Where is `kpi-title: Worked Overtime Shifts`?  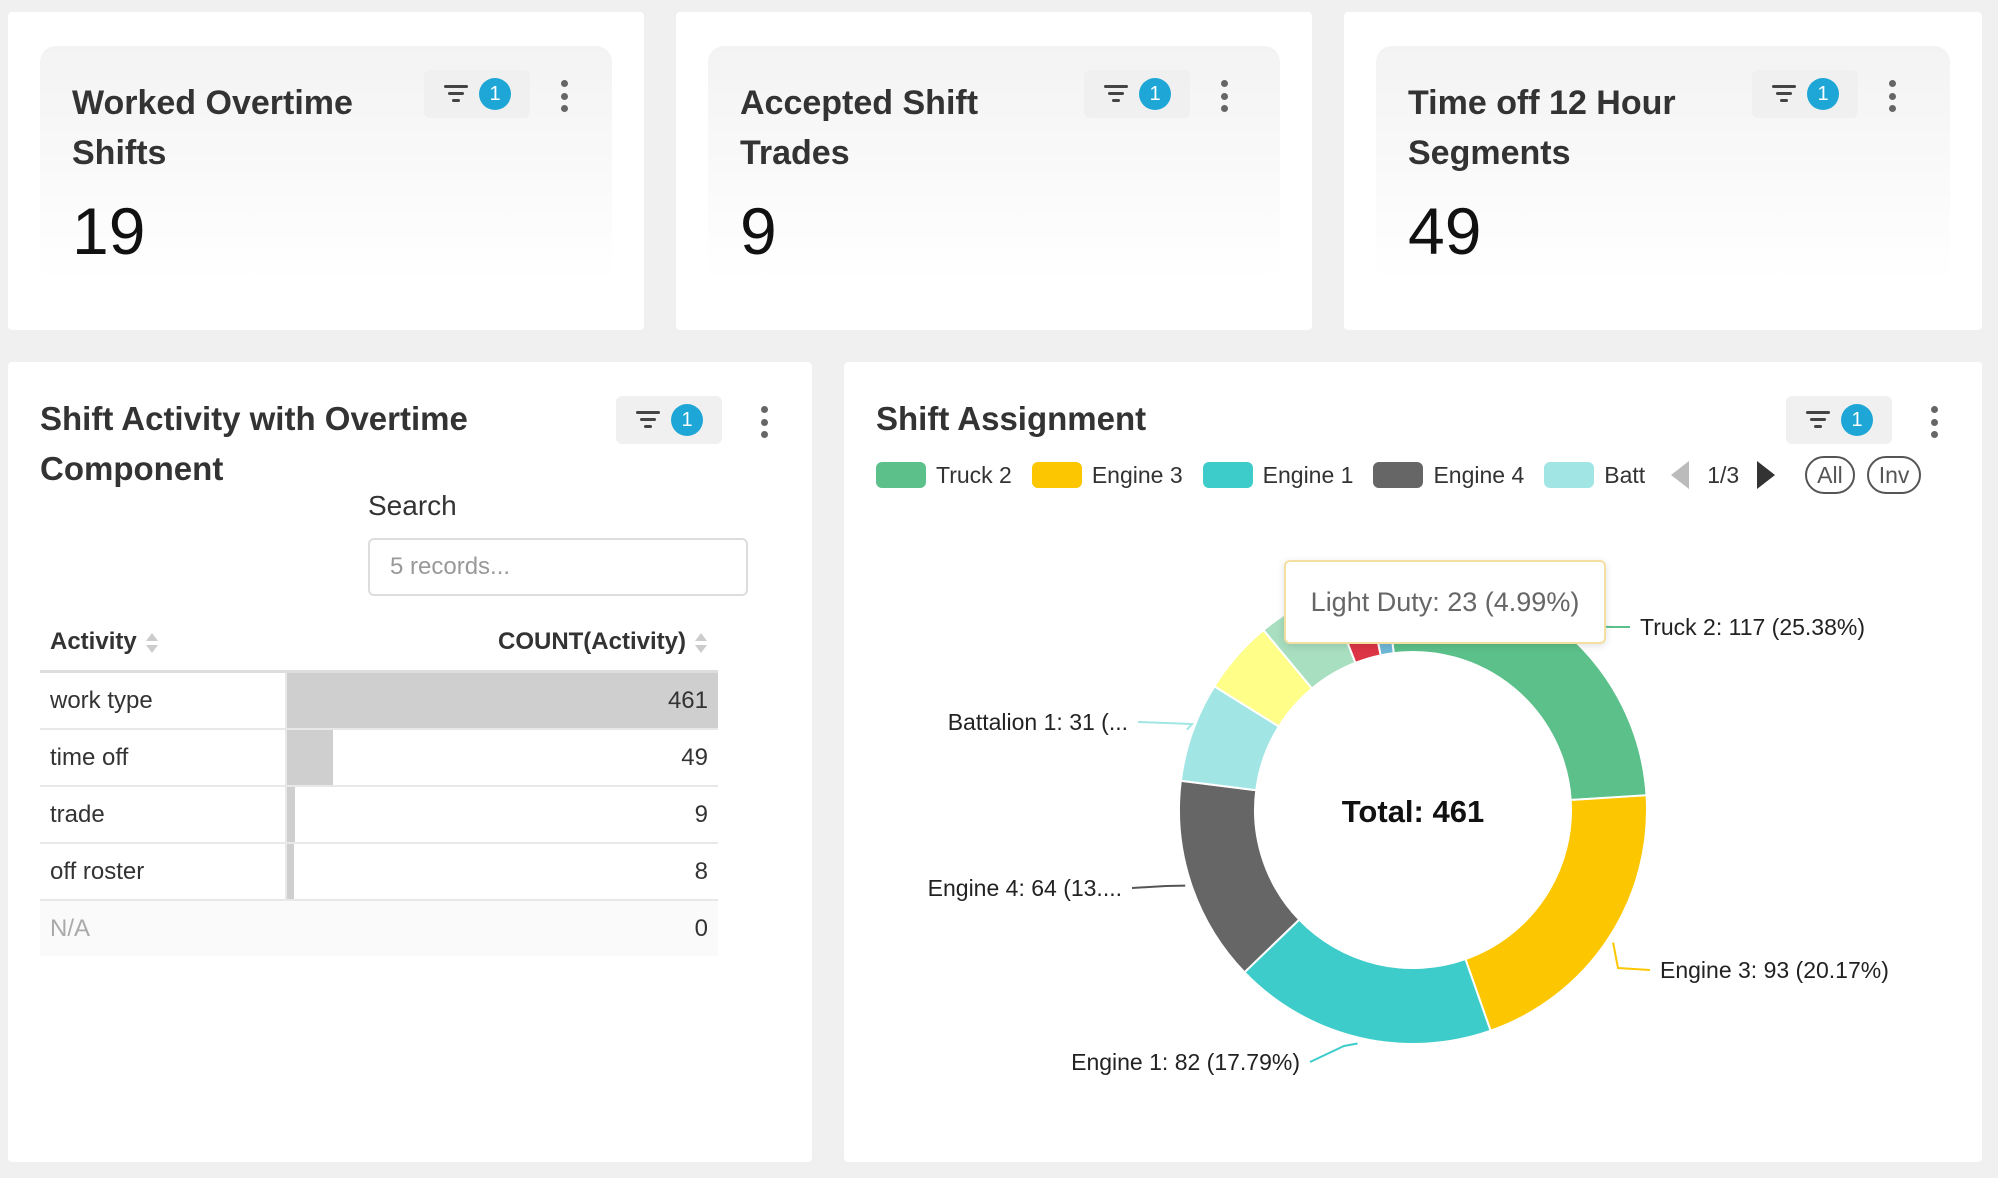 kpi-title: Worked Overtime Shifts is located at coordinates (212, 128).